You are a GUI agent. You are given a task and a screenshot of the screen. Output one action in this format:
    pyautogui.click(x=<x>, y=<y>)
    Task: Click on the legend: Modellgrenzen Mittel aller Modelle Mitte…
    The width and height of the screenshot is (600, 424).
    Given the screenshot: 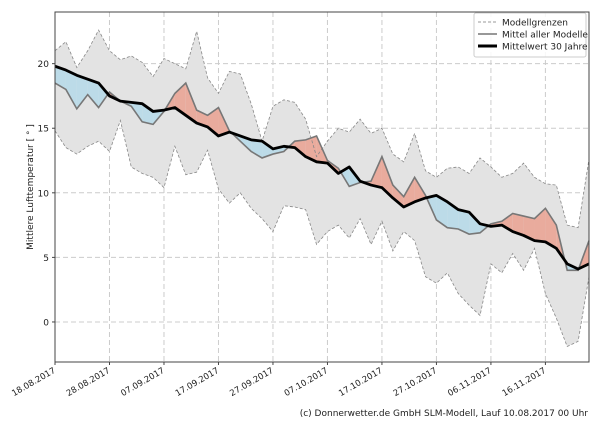 What is the action you would take?
    pyautogui.click(x=530, y=35)
    